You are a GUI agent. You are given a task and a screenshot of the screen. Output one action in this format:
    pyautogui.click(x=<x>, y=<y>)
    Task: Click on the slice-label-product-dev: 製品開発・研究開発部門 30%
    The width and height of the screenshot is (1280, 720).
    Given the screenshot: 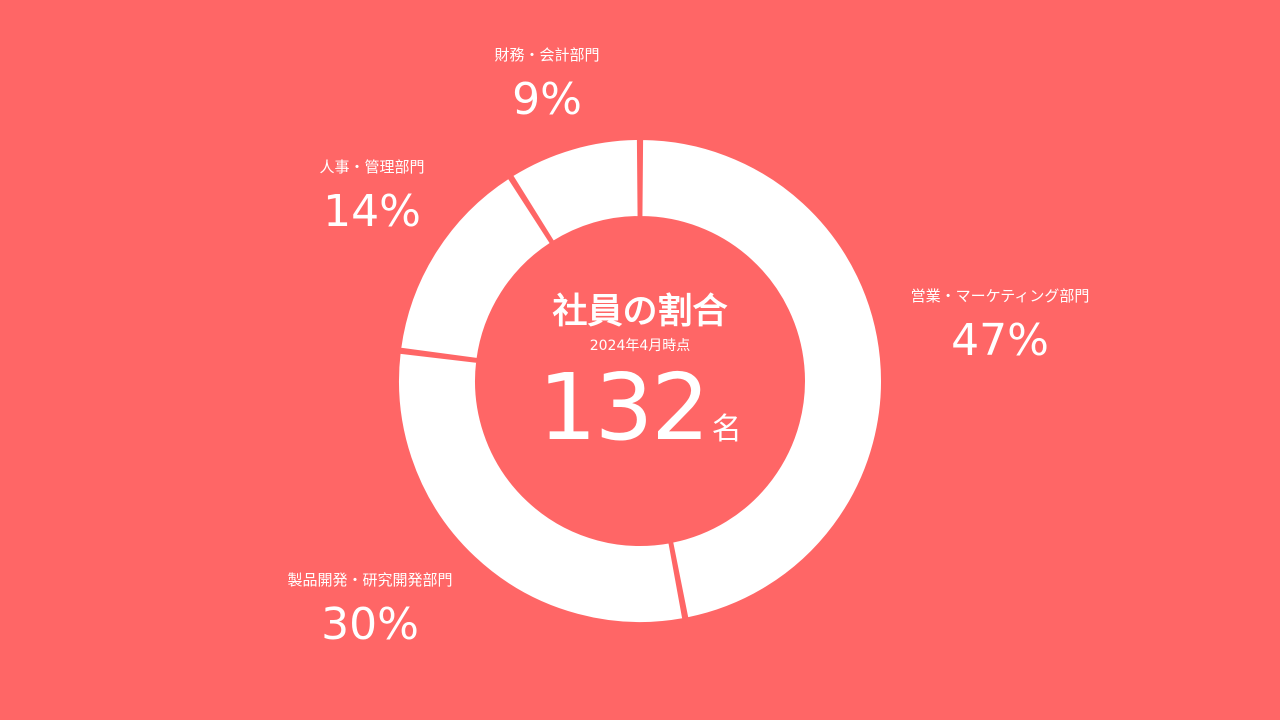 What is the action you would take?
    pyautogui.click(x=369, y=611)
    